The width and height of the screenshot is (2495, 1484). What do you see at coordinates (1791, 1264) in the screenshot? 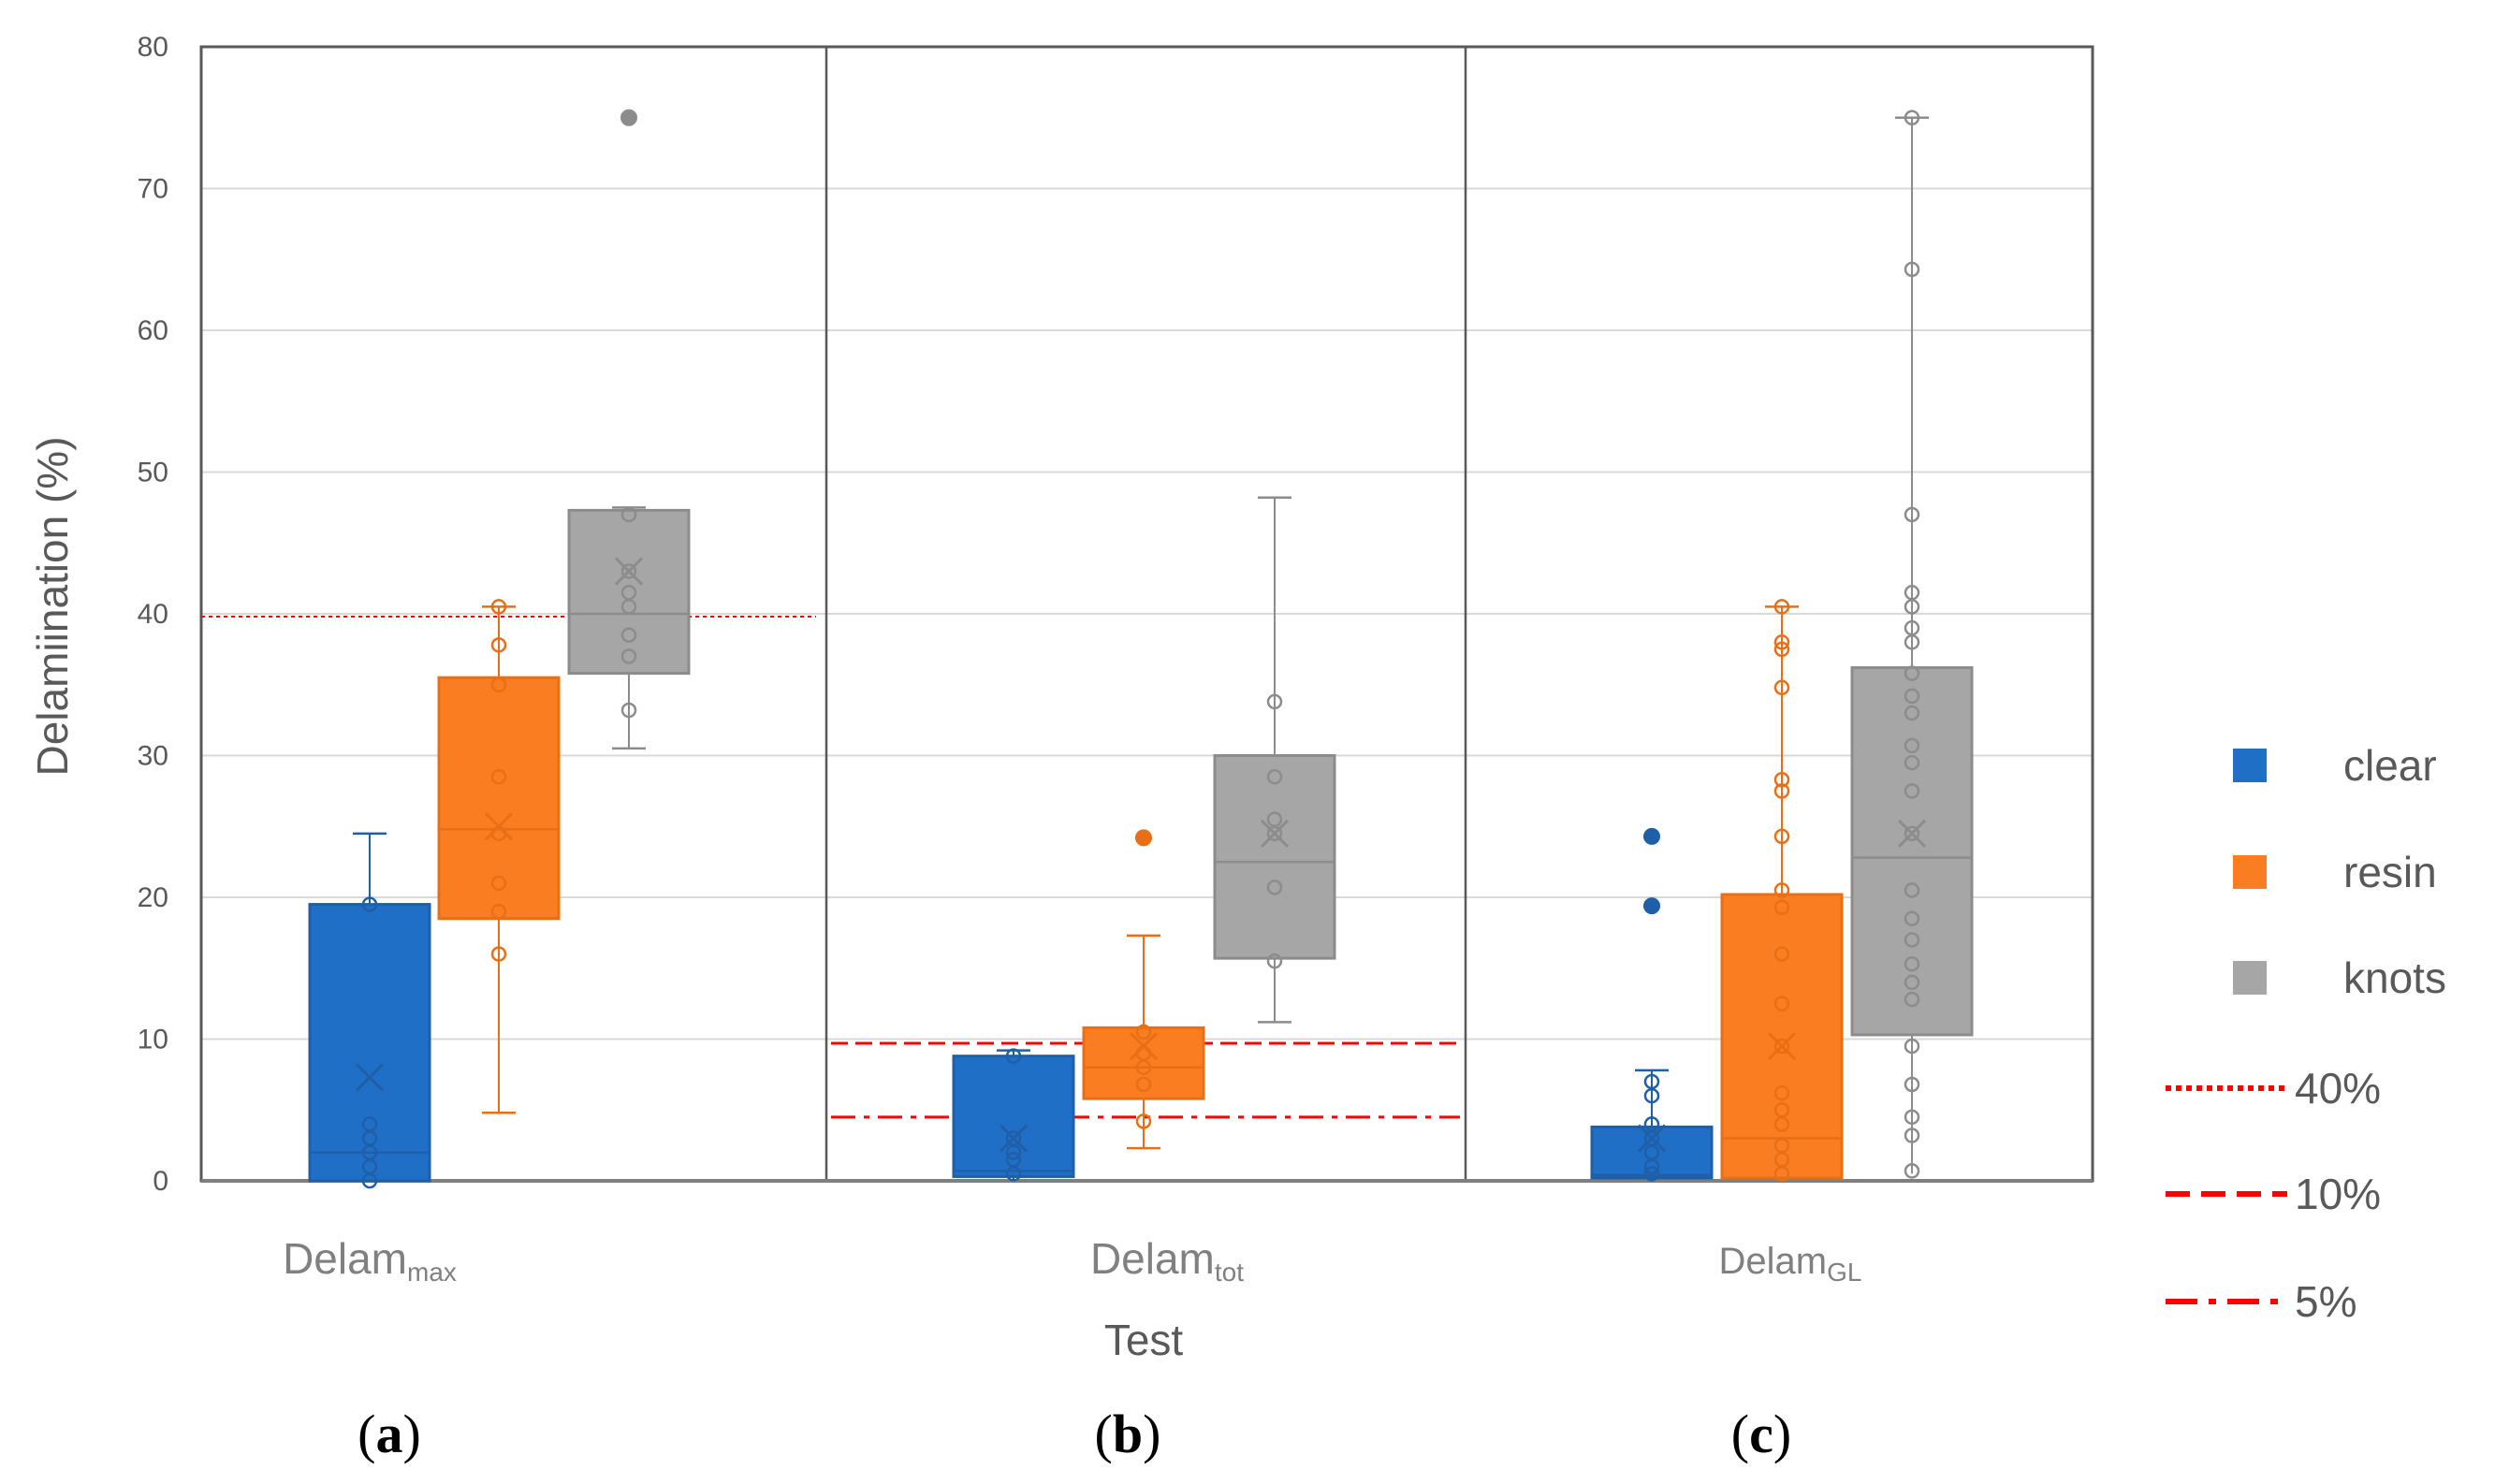
I see `category-label-gl: DelamGL` at bounding box center [1791, 1264].